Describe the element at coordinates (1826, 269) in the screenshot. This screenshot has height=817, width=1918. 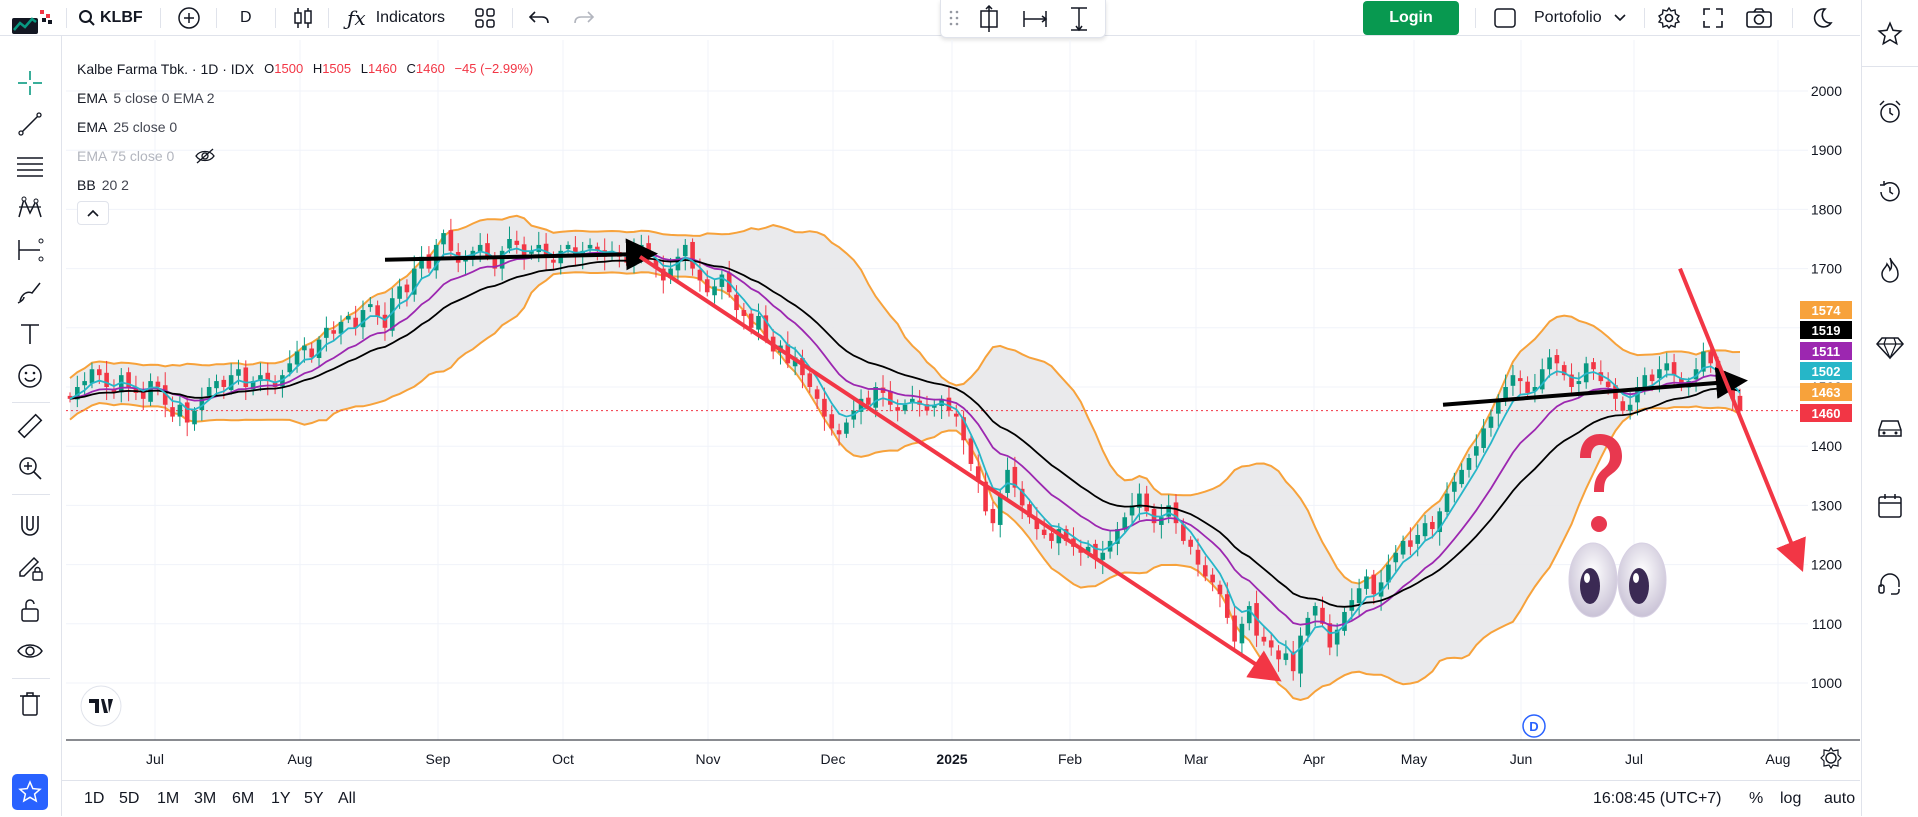
I see `price-tick-label: 1700` at that location.